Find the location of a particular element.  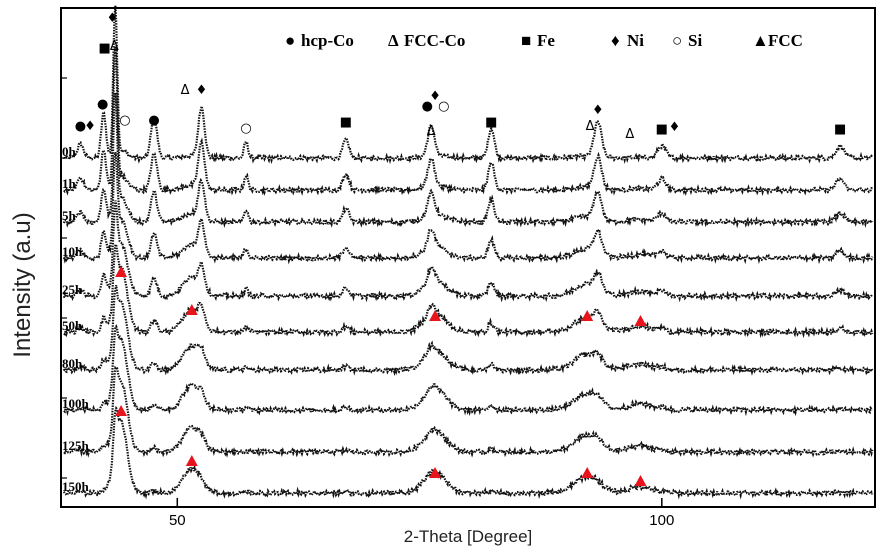

x-axis-label: 2-Theta [Degree] is located at coordinates (468, 536).